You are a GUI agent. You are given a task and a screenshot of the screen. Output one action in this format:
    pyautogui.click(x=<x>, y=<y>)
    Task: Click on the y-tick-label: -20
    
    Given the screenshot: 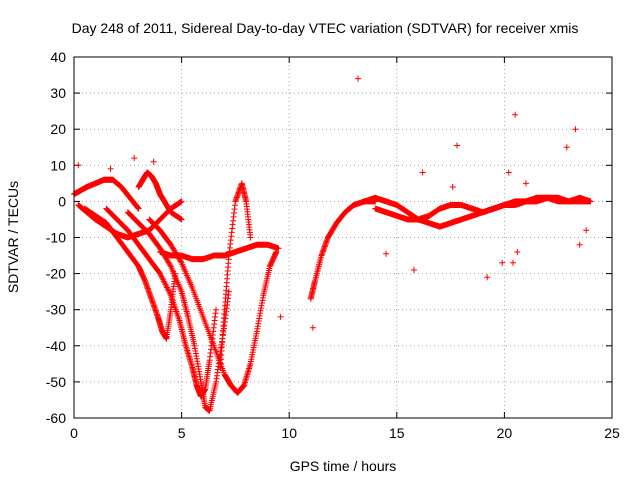 What is the action you would take?
    pyautogui.click(x=56, y=274)
    